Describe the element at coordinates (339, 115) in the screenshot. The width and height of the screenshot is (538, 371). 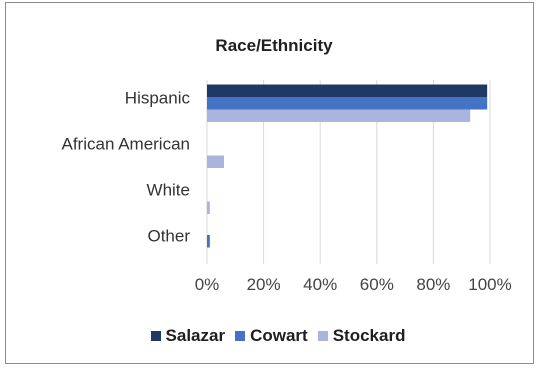
I see `bar-stockard-hispanic` at that location.